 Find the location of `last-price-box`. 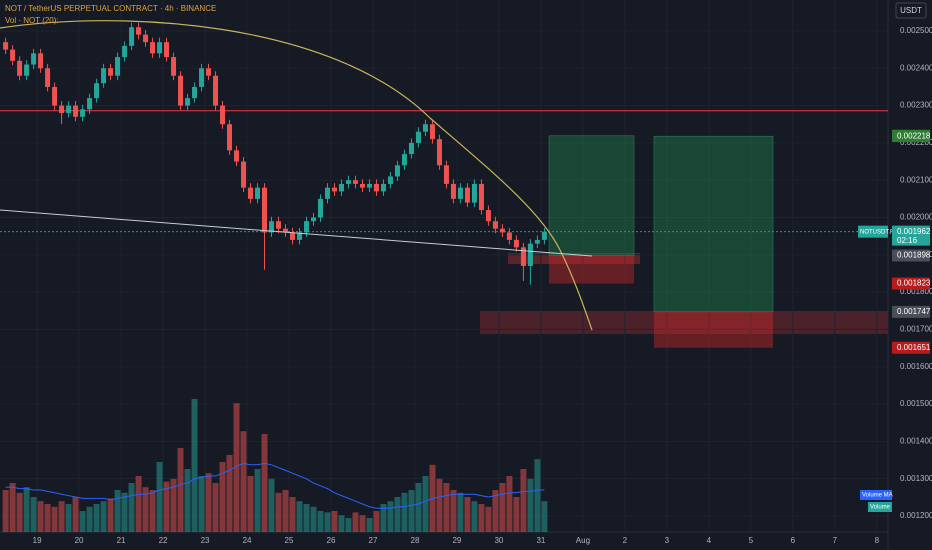

last-price-box is located at coordinates (911, 235).